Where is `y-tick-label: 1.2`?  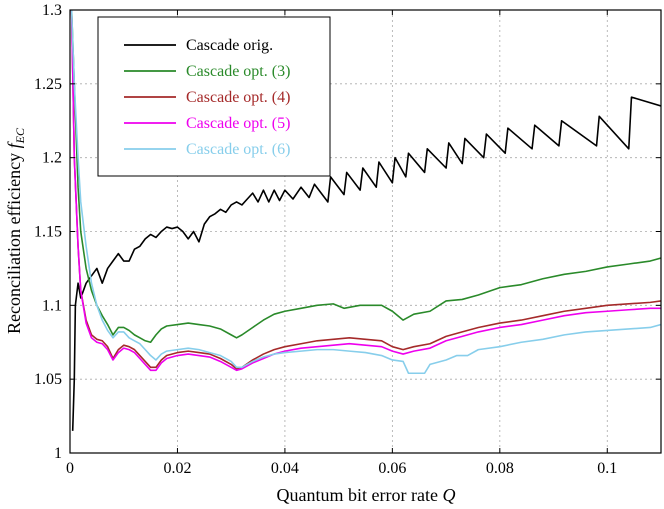
y-tick-label: 1.2 is located at coordinates (52, 158).